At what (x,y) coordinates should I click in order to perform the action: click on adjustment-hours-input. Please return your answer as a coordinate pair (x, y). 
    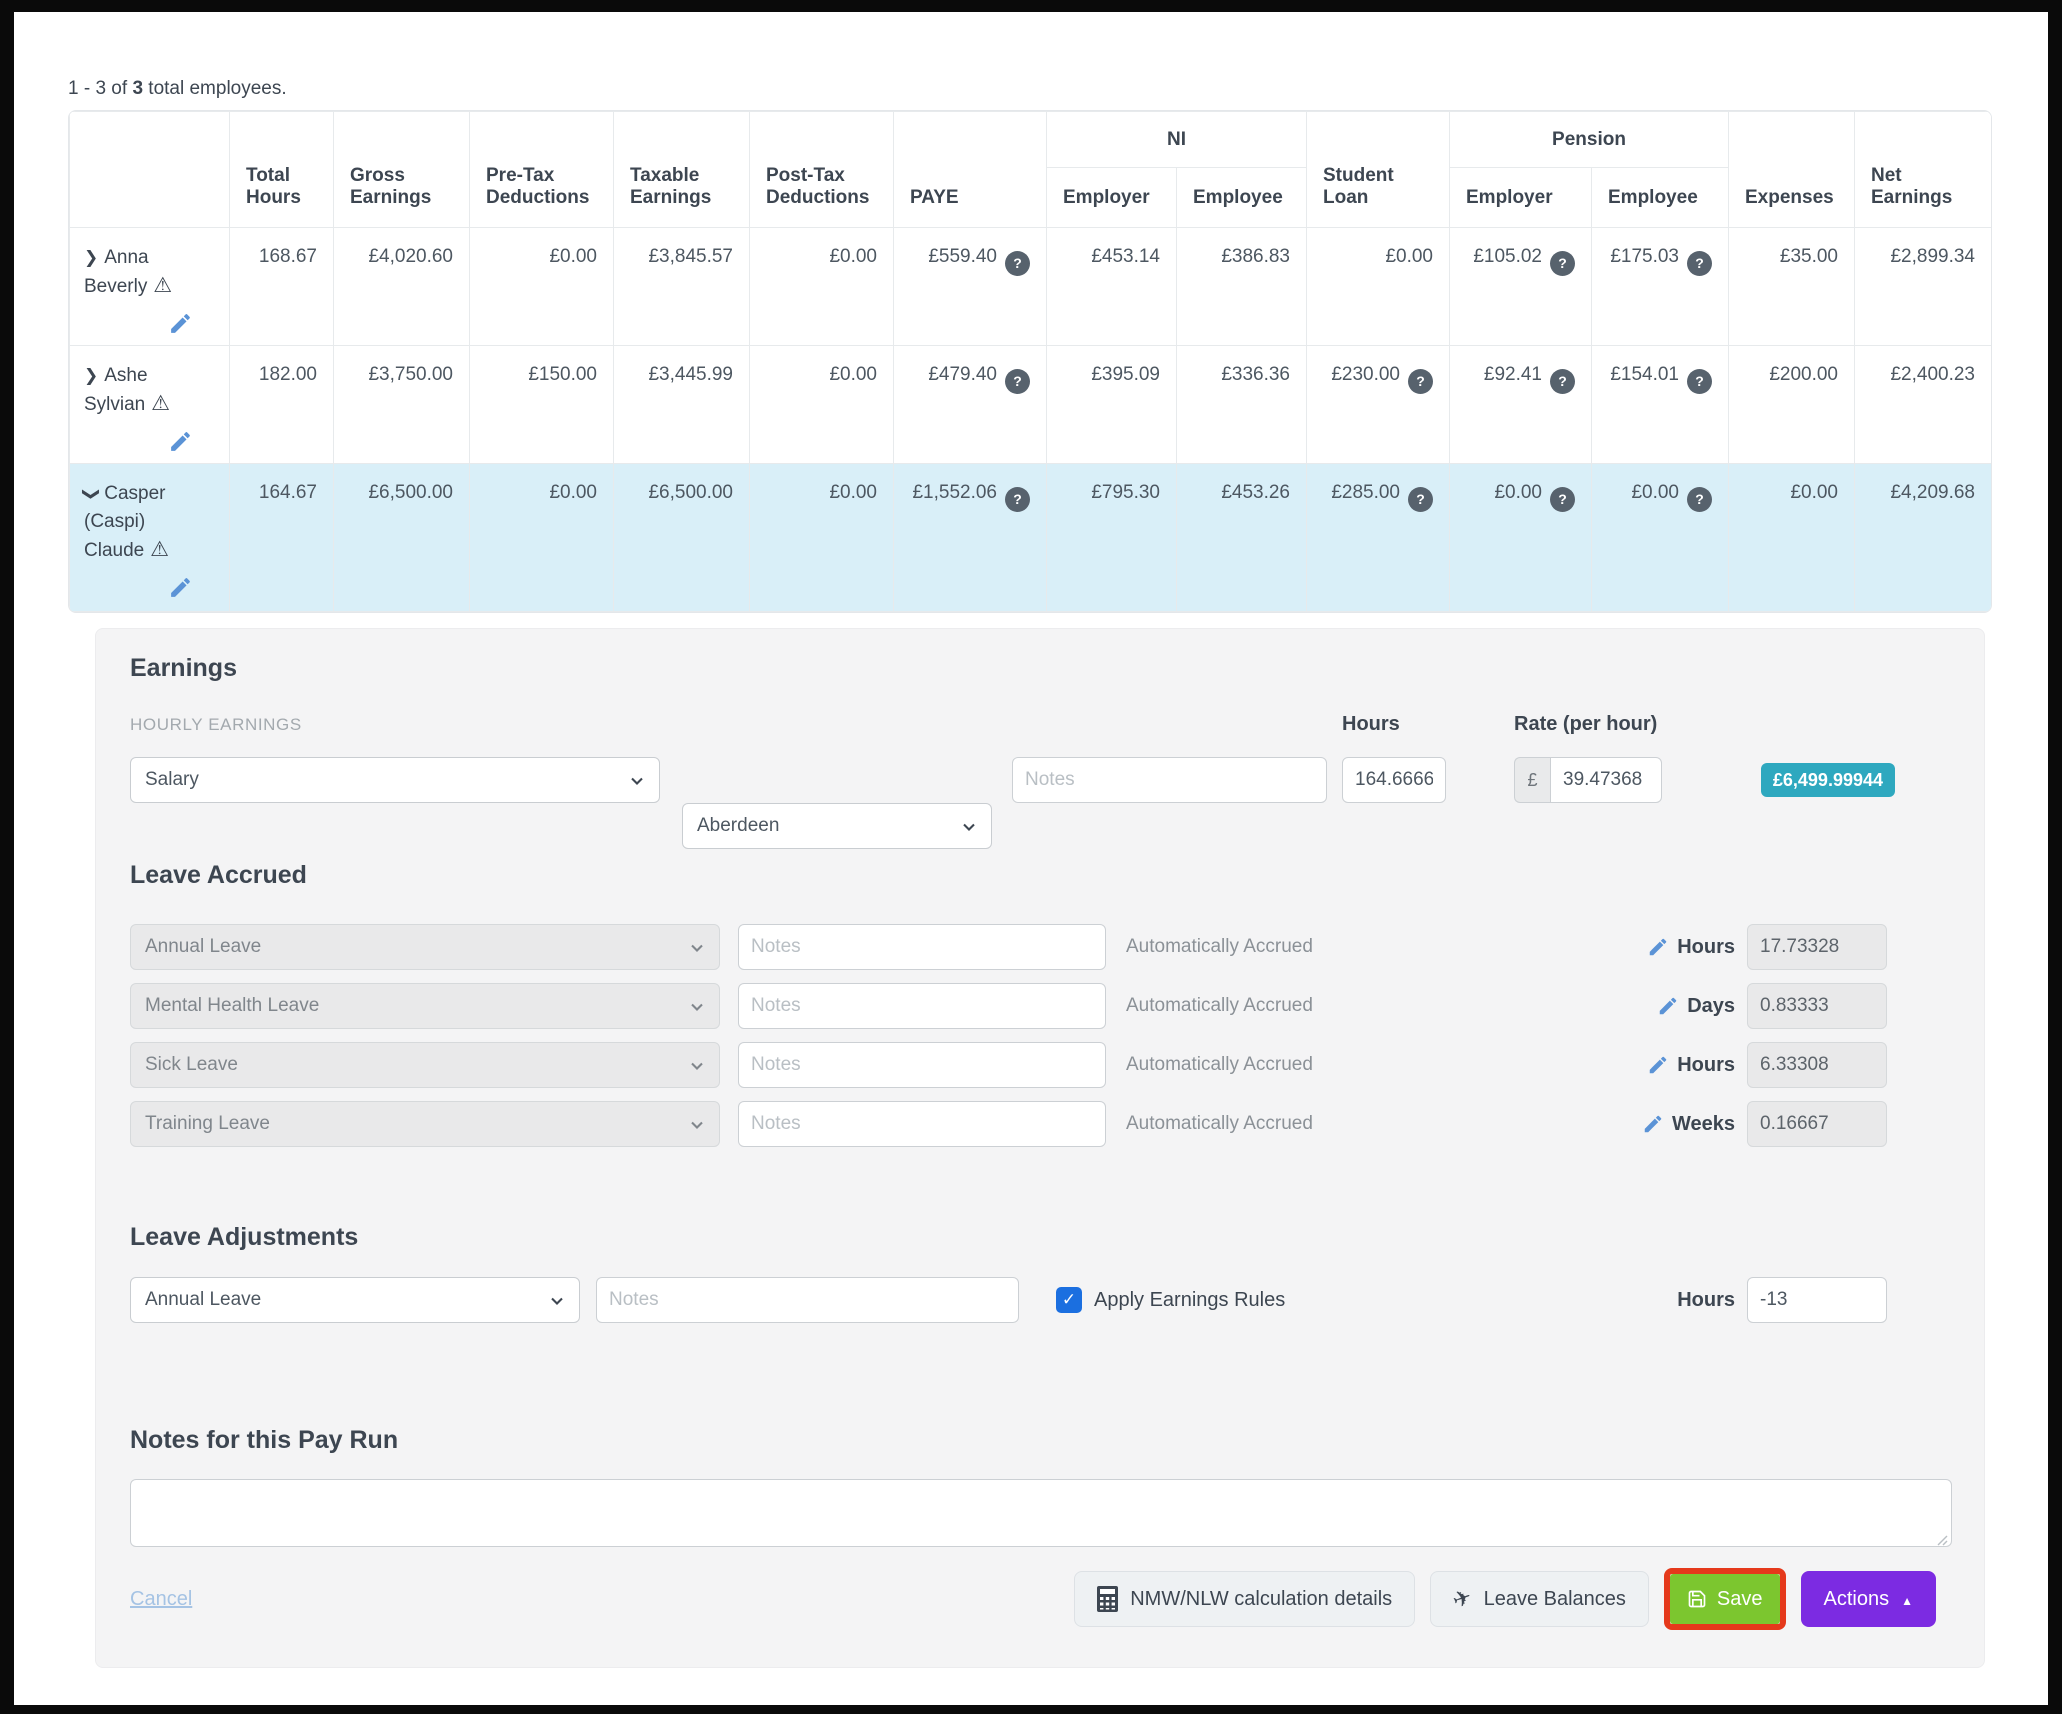
    Looking at the image, I should click on (1817, 1300).